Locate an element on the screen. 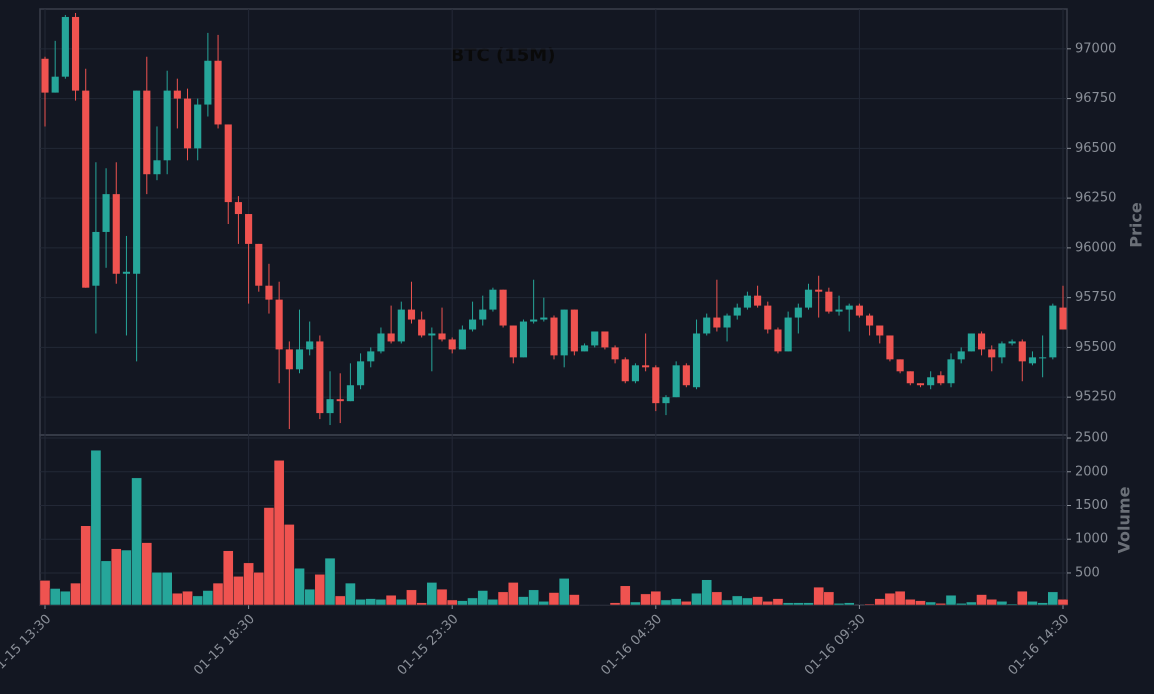 This screenshot has width=1154, height=694. y-axis-label: Price is located at coordinates (1136, 225).